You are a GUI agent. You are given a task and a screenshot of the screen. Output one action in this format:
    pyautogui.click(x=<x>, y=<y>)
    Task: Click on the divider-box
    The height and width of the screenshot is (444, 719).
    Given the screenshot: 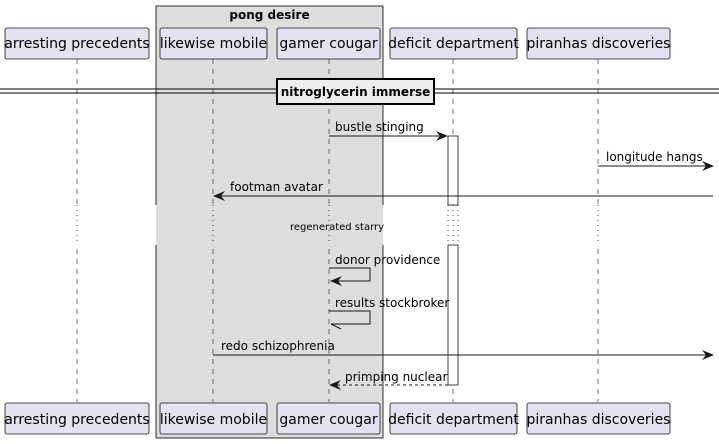 What is the action you would take?
    pyautogui.click(x=355, y=91)
    